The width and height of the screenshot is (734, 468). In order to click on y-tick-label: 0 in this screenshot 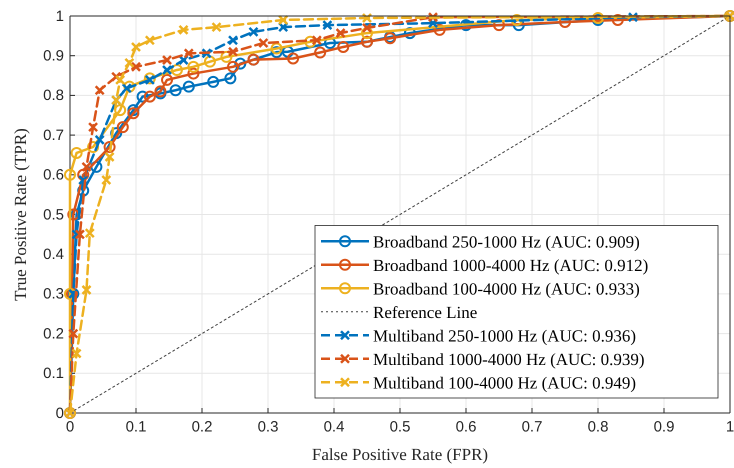, I will do `click(60, 413)`.